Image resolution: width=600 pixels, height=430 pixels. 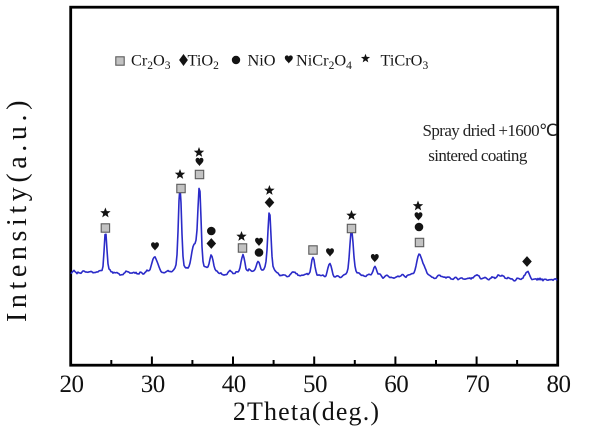 What do you see at coordinates (478, 155) in the screenshot?
I see `svg-text: sintered coating` at bounding box center [478, 155].